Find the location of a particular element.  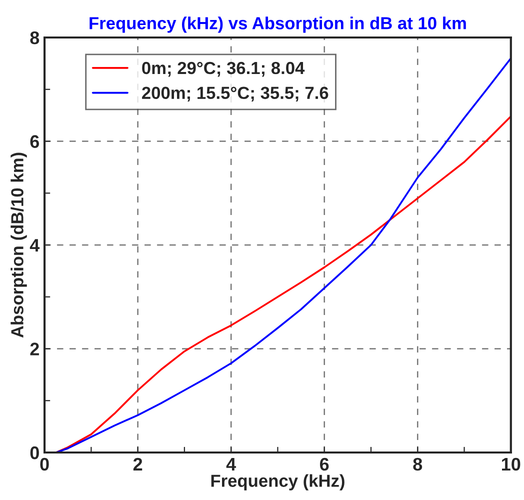

x-tick-label: 10 is located at coordinates (511, 464).